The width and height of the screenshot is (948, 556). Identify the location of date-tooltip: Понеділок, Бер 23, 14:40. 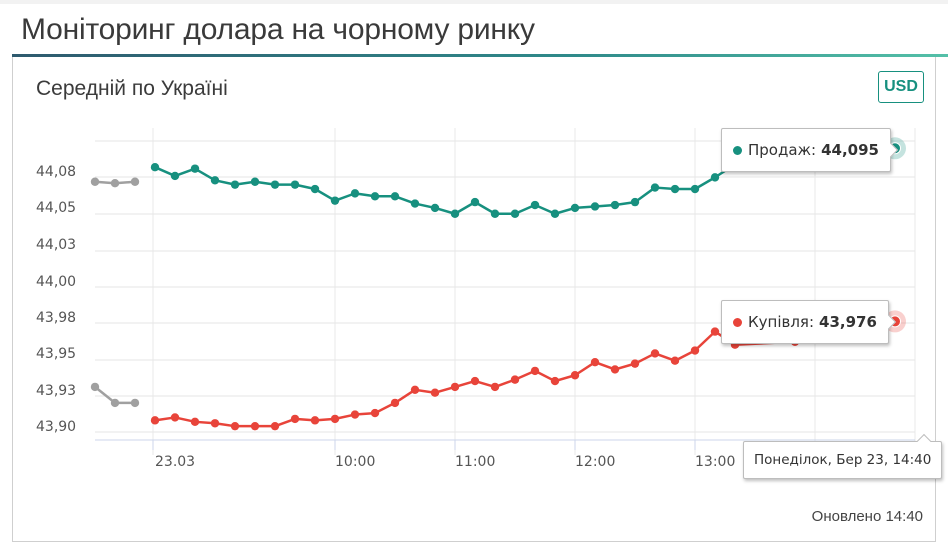
(843, 456).